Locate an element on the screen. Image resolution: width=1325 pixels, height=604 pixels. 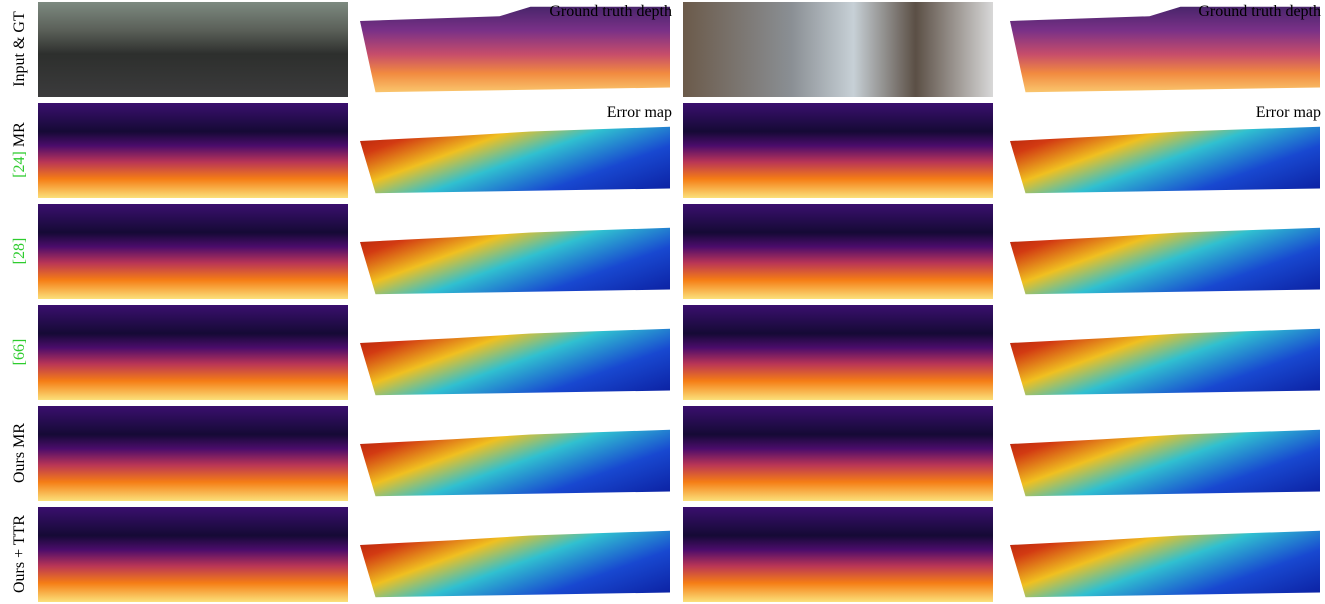
row-label: [28] is located at coordinates (20, 251).